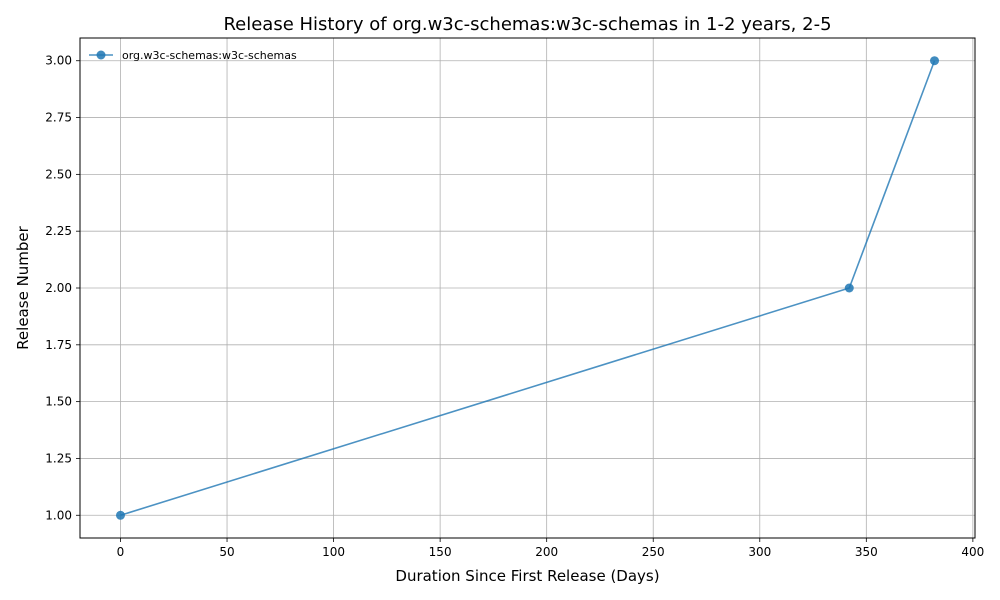 This screenshot has height=600, width=1000. I want to click on legend-label: org.w3c-schemas:w3c-schemas, so click(209, 55).